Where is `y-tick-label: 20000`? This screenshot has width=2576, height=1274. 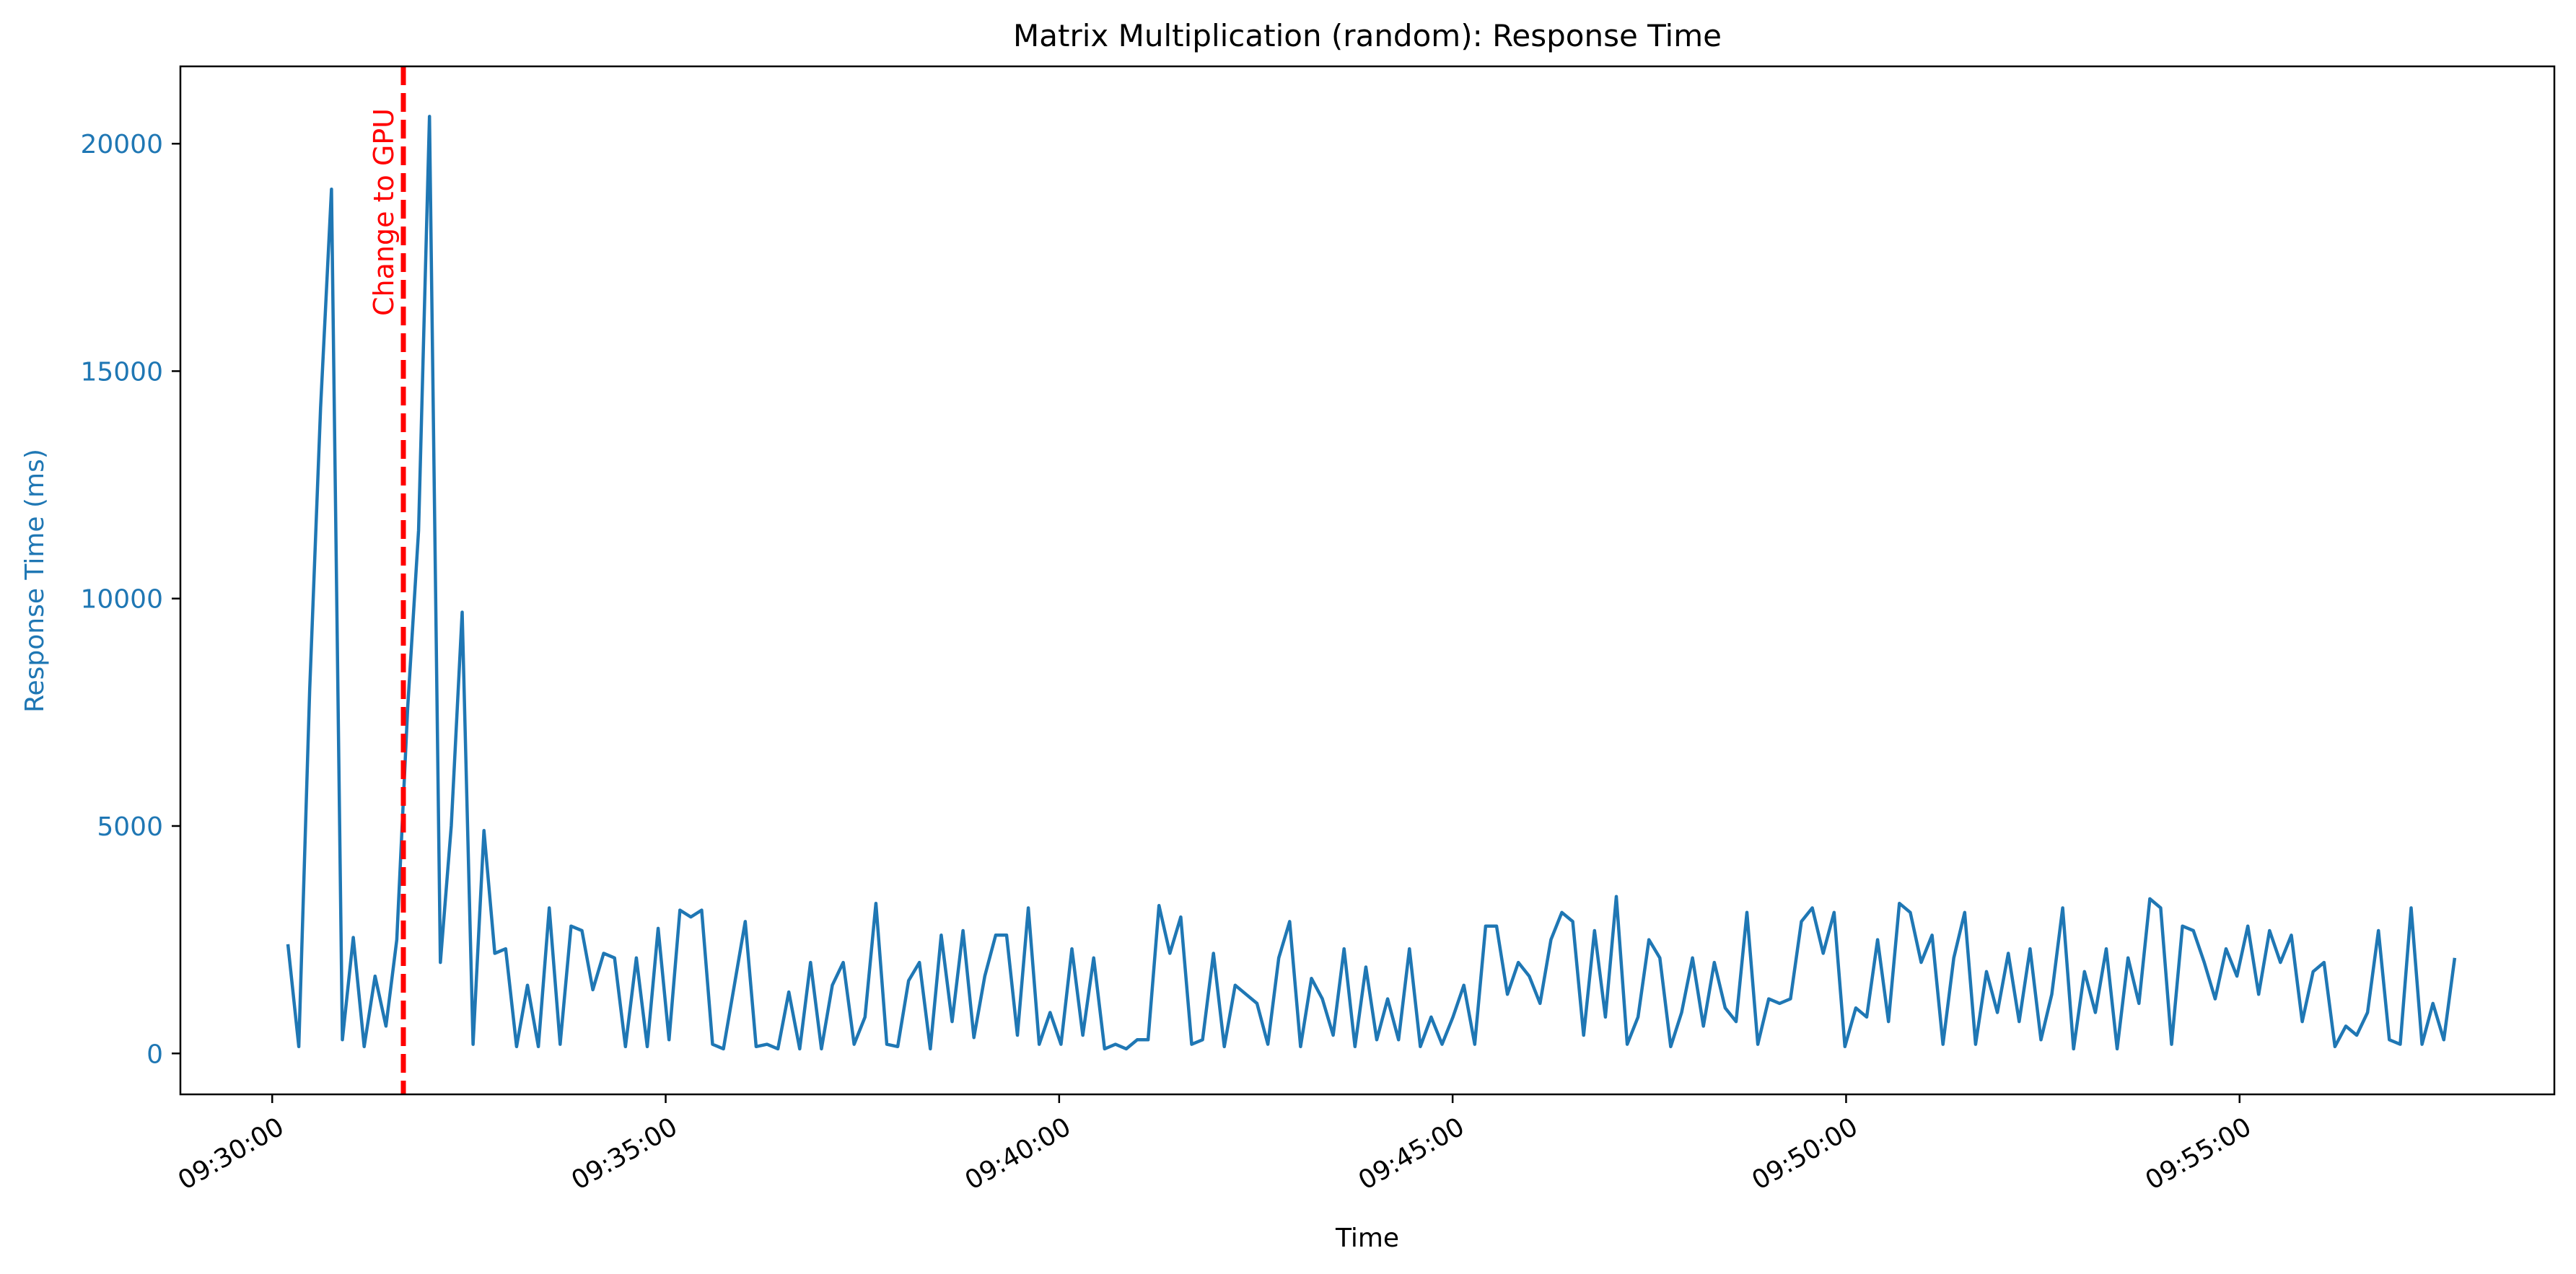 y-tick-label: 20000 is located at coordinates (122, 144).